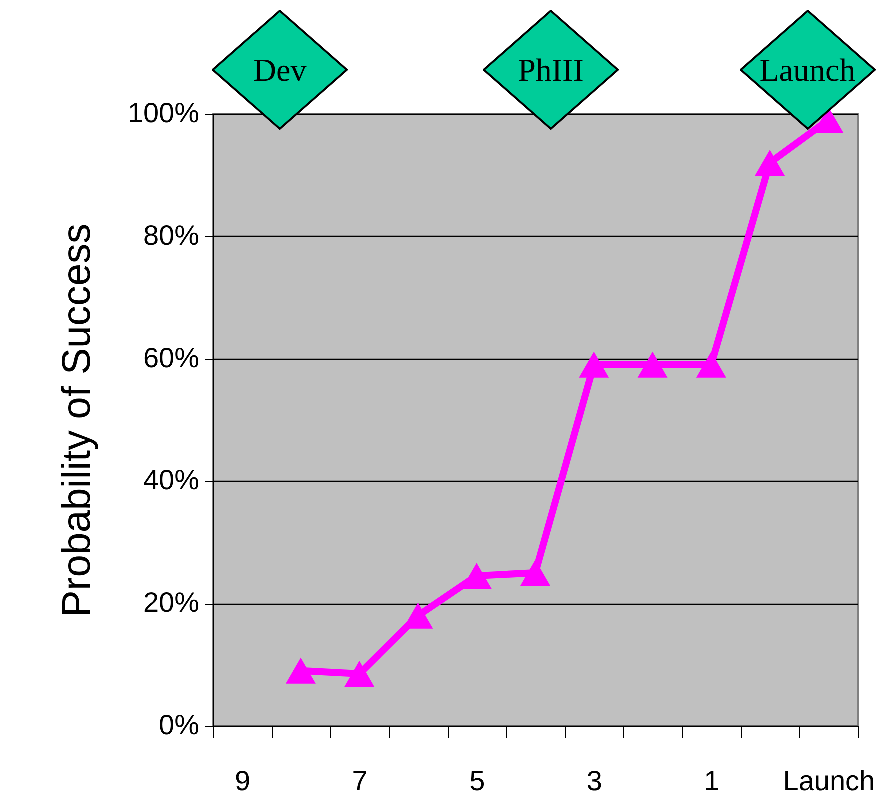  What do you see at coordinates (171, 480) in the screenshot?
I see `y-tick-label: 40%` at bounding box center [171, 480].